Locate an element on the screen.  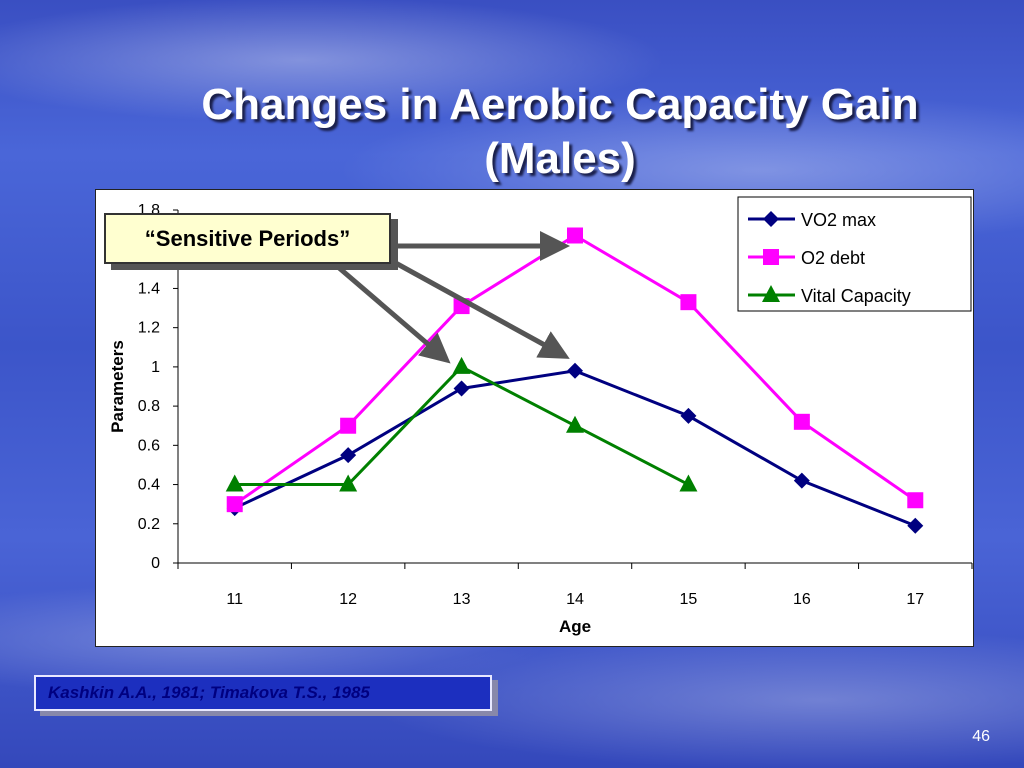
page-number: 46 is located at coordinates (981, 736).